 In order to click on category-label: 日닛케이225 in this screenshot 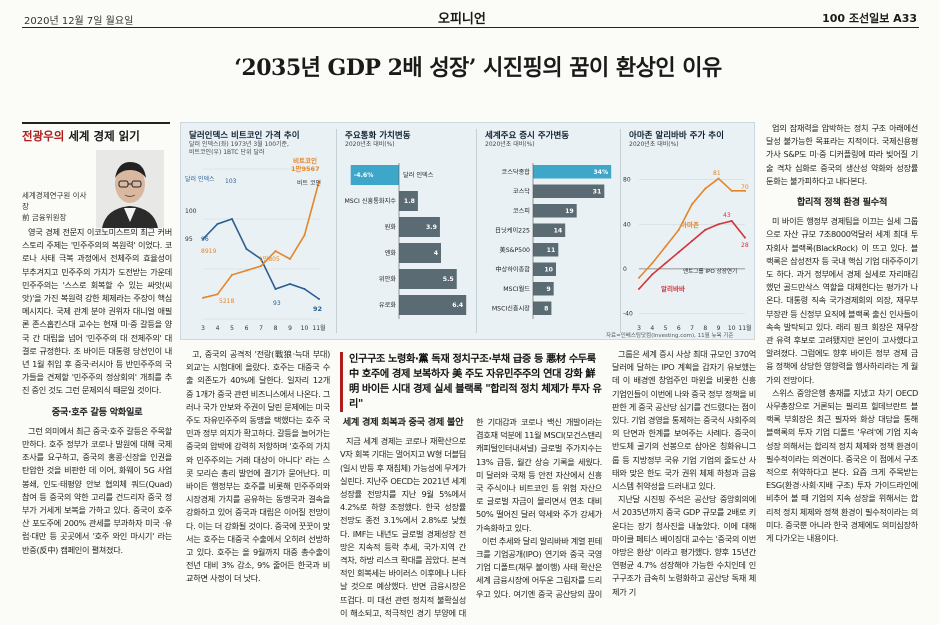, I will do `click(512, 230)`.